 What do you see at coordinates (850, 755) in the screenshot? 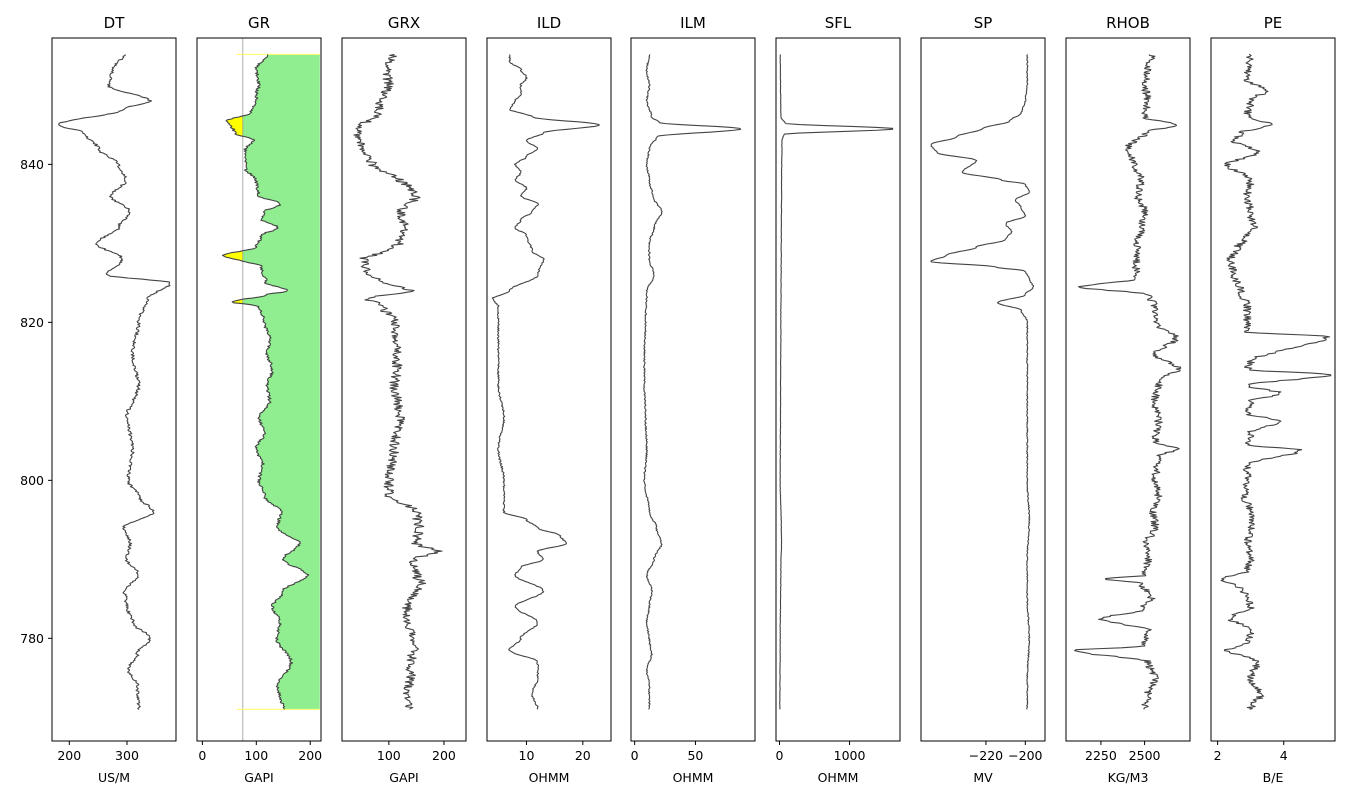
I see `x-tick-label: 1000` at bounding box center [850, 755].